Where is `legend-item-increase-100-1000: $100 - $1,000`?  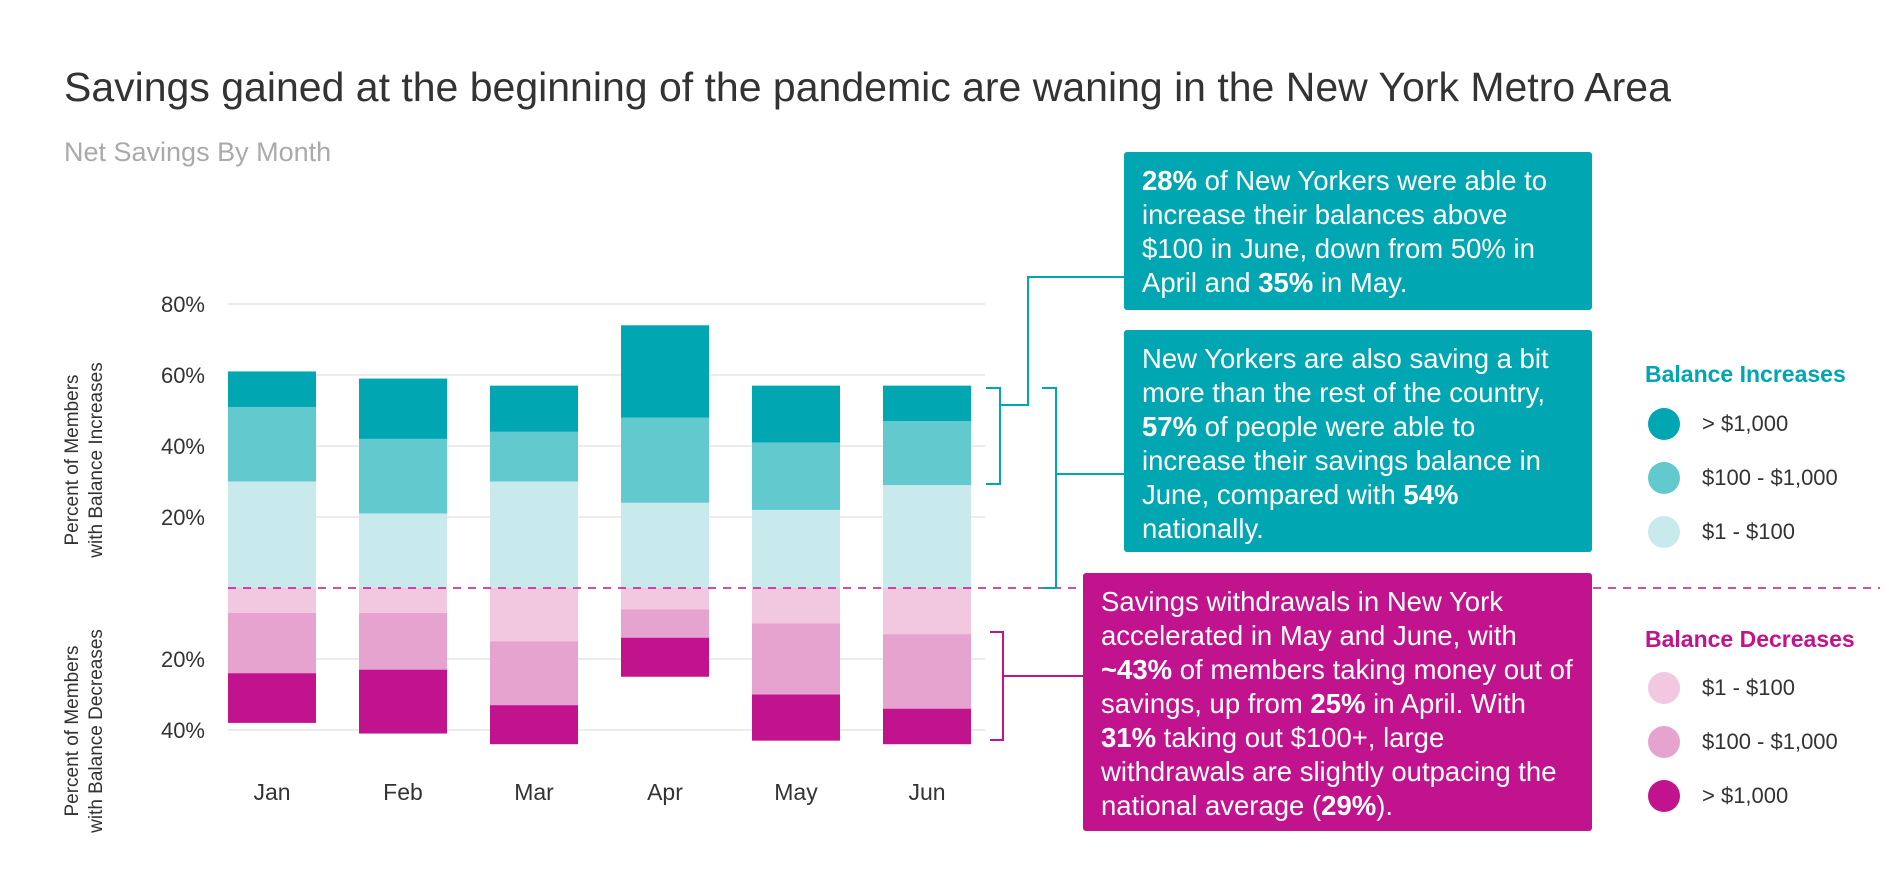
legend-item-increase-100-1000: $100 - $1,000 is located at coordinates (1743, 478).